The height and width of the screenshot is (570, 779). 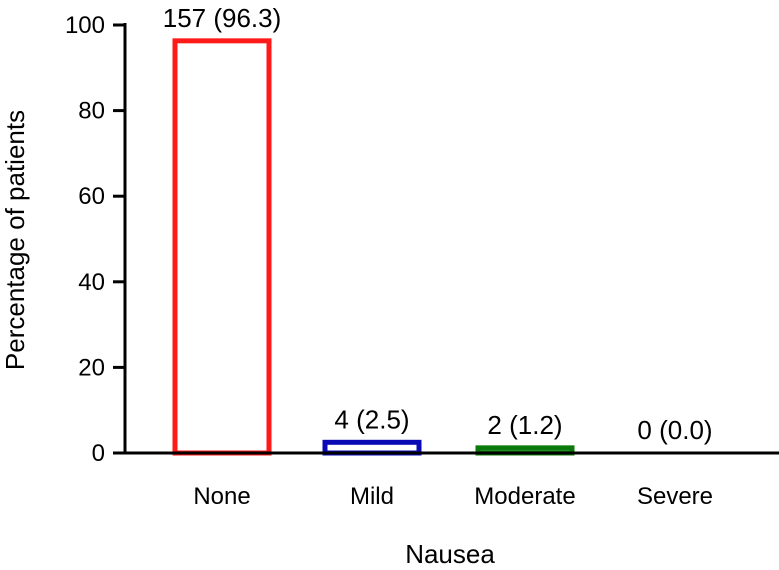 What do you see at coordinates (524, 425) in the screenshot?
I see `data-label: 2 (1.2)` at bounding box center [524, 425].